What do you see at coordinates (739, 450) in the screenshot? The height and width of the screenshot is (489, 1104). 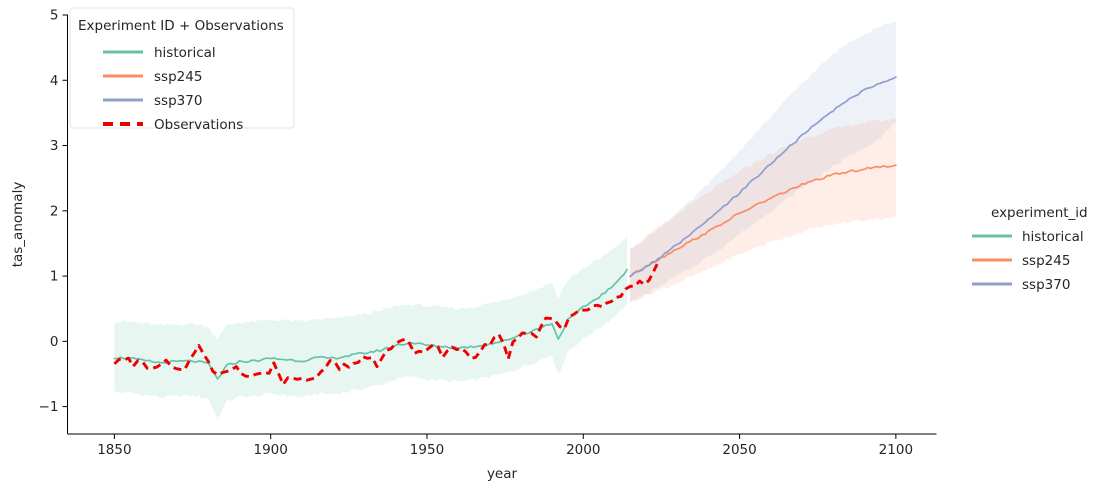 I see `x-tick-label: 2050` at bounding box center [739, 450].